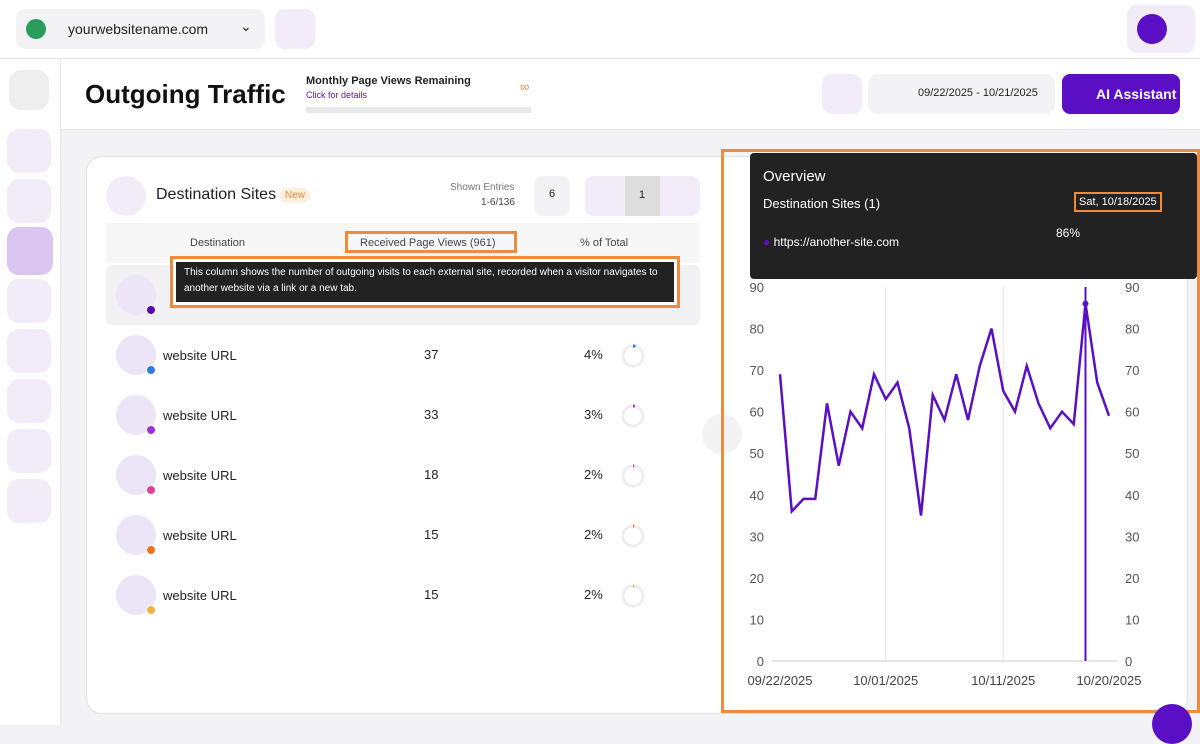 This screenshot has height=744, width=1200. Describe the element at coordinates (246, 26) in the screenshot. I see `chevron: ⌄` at that location.